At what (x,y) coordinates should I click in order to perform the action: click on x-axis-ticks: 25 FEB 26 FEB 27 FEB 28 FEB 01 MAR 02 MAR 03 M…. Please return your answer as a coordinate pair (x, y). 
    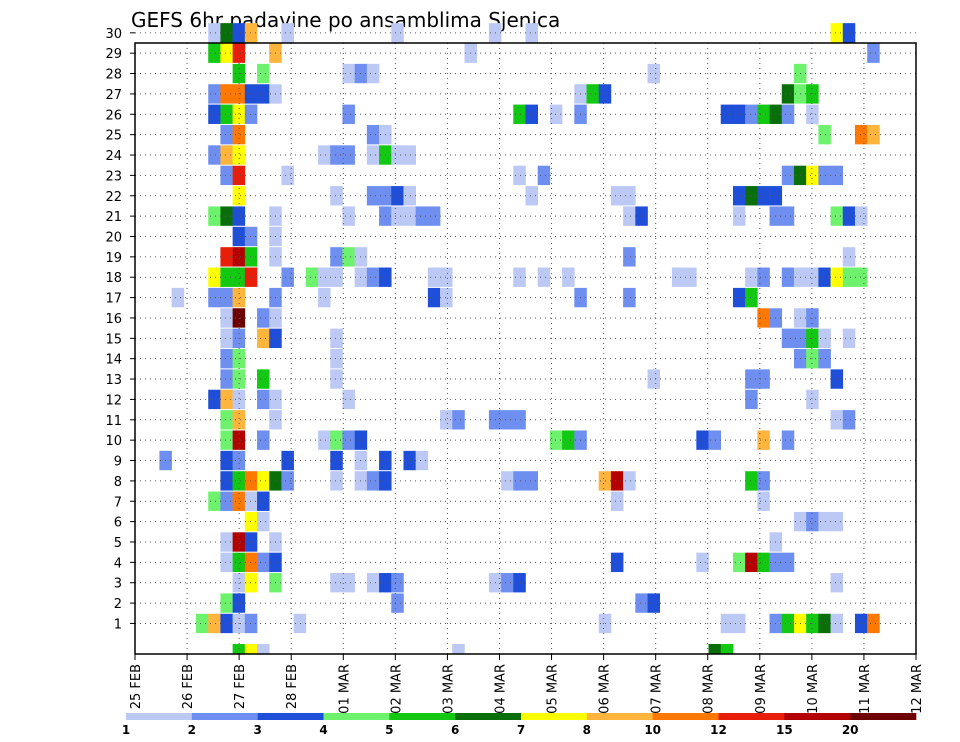
    Looking at the image, I should click on (527, 684).